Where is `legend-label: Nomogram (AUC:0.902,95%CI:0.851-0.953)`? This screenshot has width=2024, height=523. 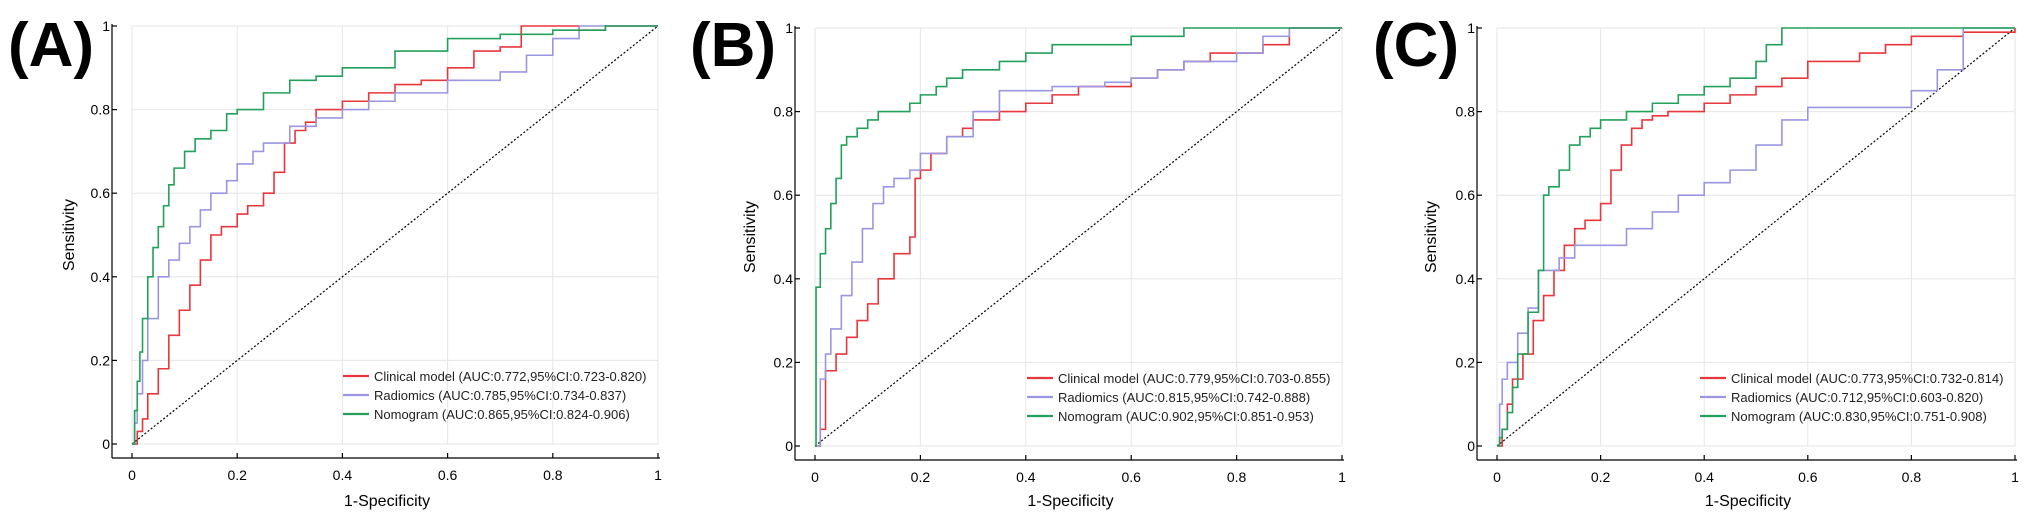
legend-label: Nomogram (AUC:0.902,95%CI:0.851-0.953) is located at coordinates (1186, 416).